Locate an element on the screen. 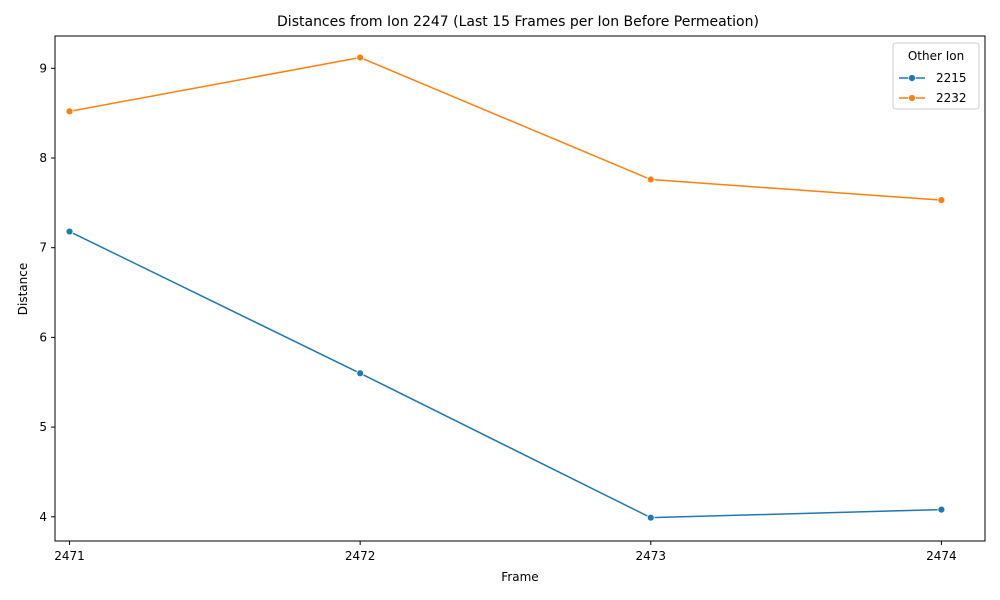 The width and height of the screenshot is (1000, 600). legend-entry-2215: 2215 is located at coordinates (951, 78).